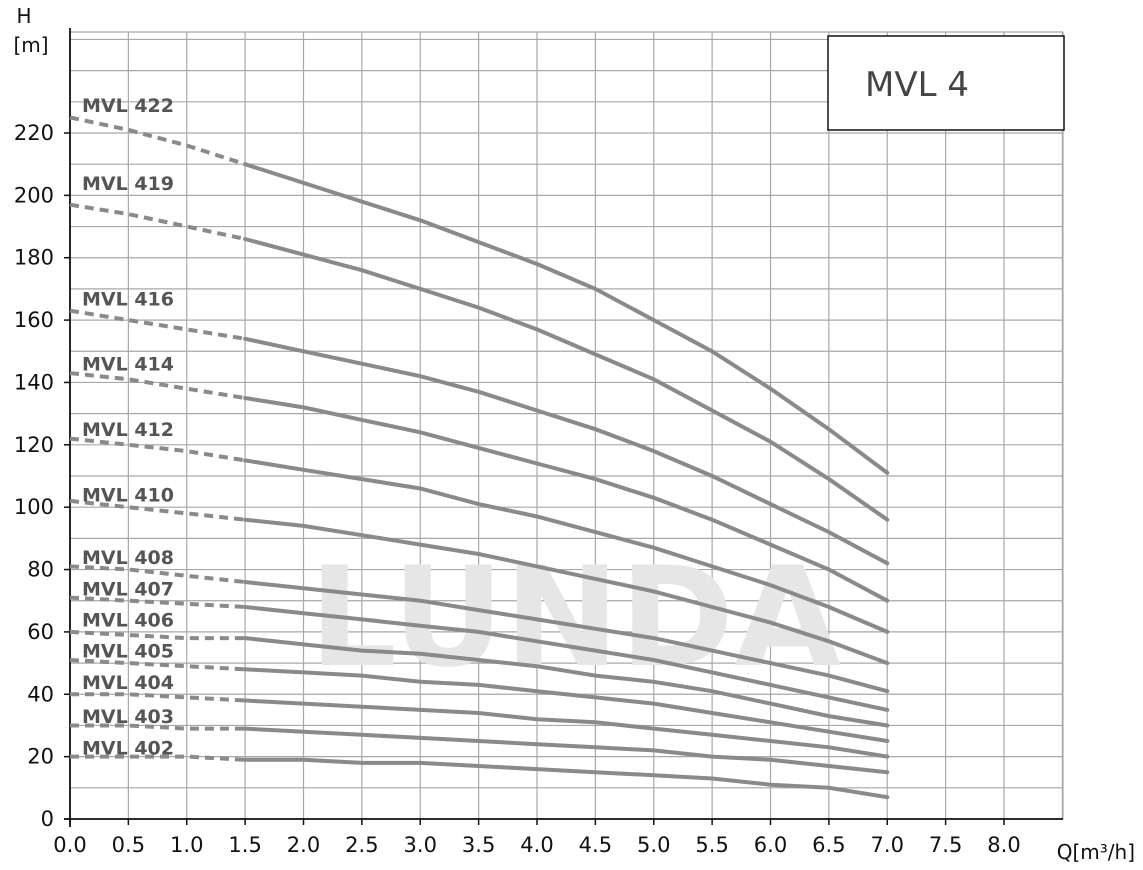 The height and width of the screenshot is (870, 1143). Describe the element at coordinates (128, 620) in the screenshot. I see `series-label: MVL 406` at that location.